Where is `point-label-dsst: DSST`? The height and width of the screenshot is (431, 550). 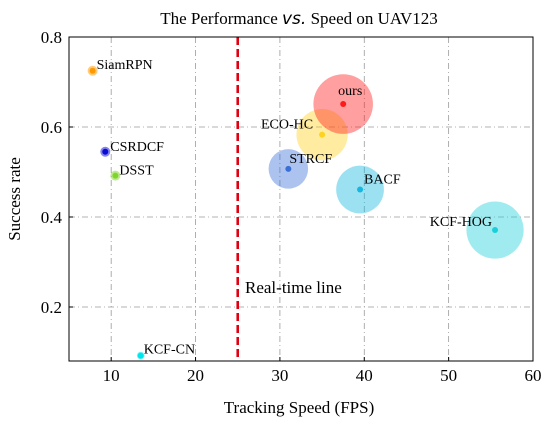
point-label-dsst: DSST is located at coordinates (136, 171).